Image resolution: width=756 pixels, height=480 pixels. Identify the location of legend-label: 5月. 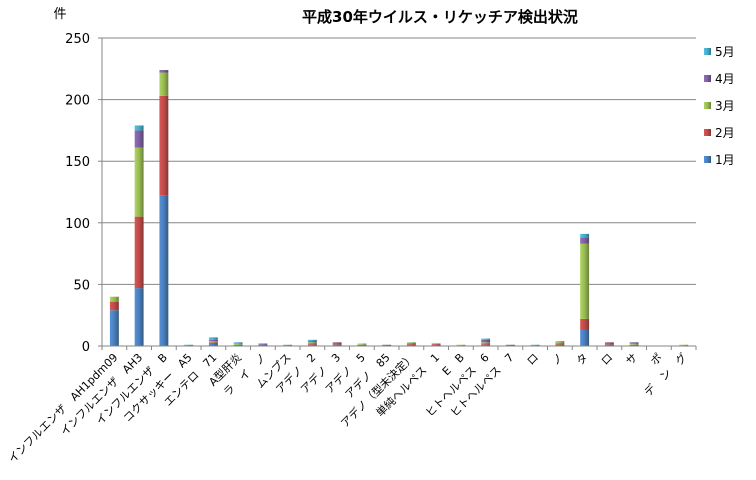
(725, 52).